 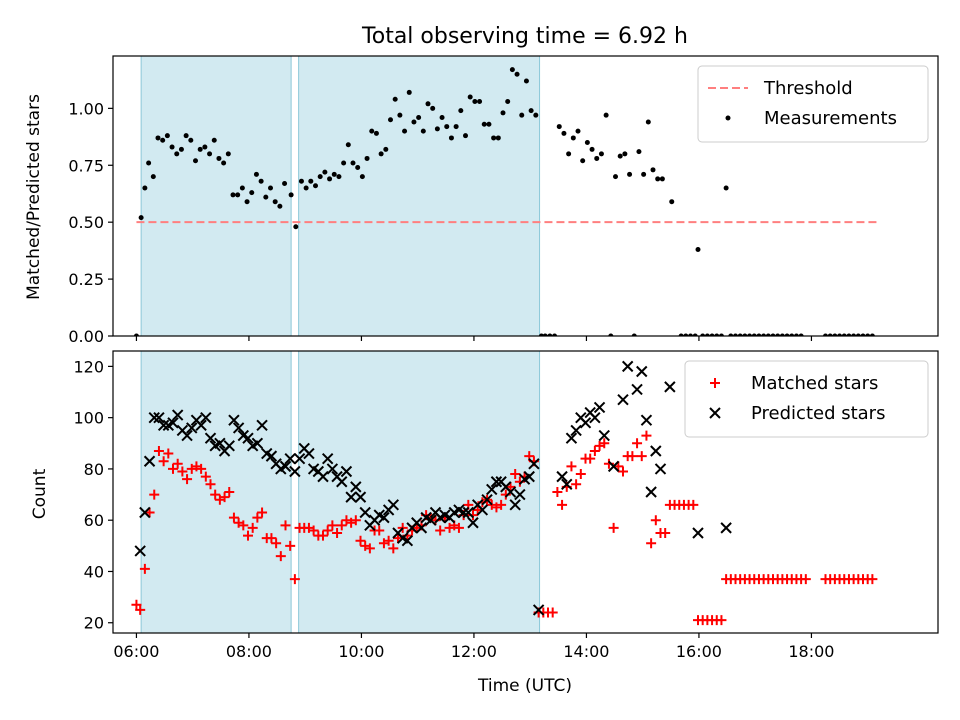 What do you see at coordinates (728, 118) in the screenshot?
I see `legend-swatch` at bounding box center [728, 118].